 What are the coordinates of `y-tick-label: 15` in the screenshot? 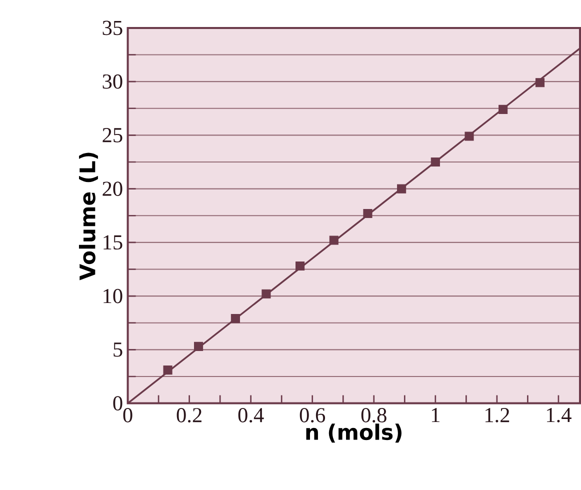 It's located at (113, 242).